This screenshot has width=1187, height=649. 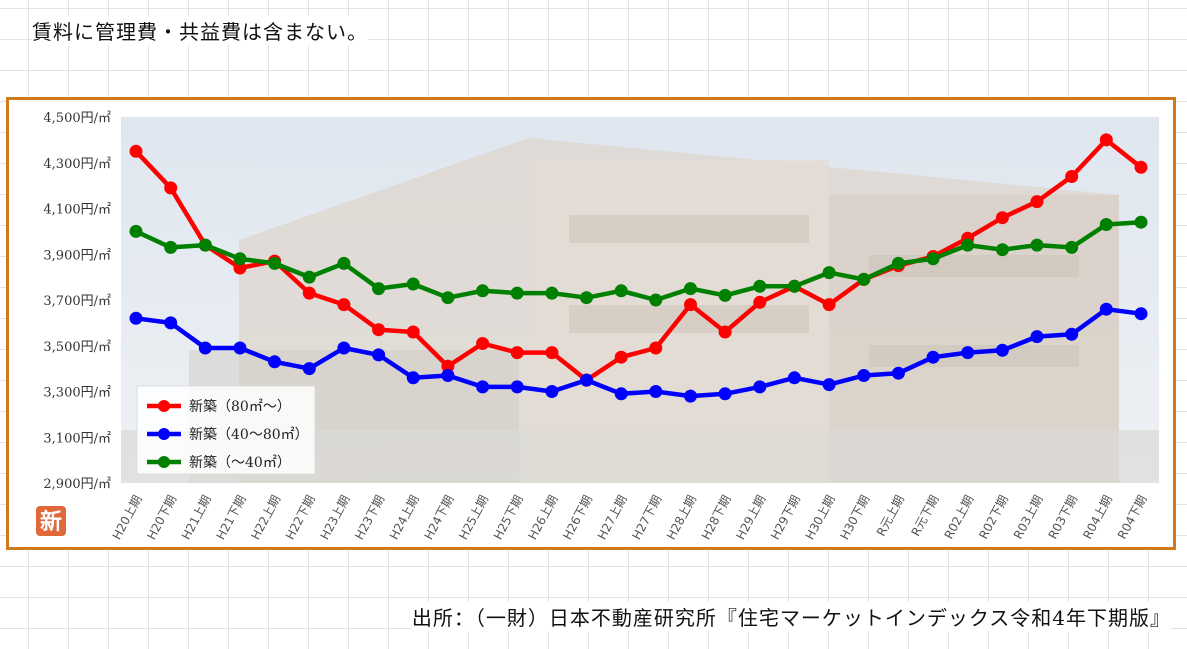 What do you see at coordinates (638, 352) in the screenshot?
I see `series-group` at bounding box center [638, 352].